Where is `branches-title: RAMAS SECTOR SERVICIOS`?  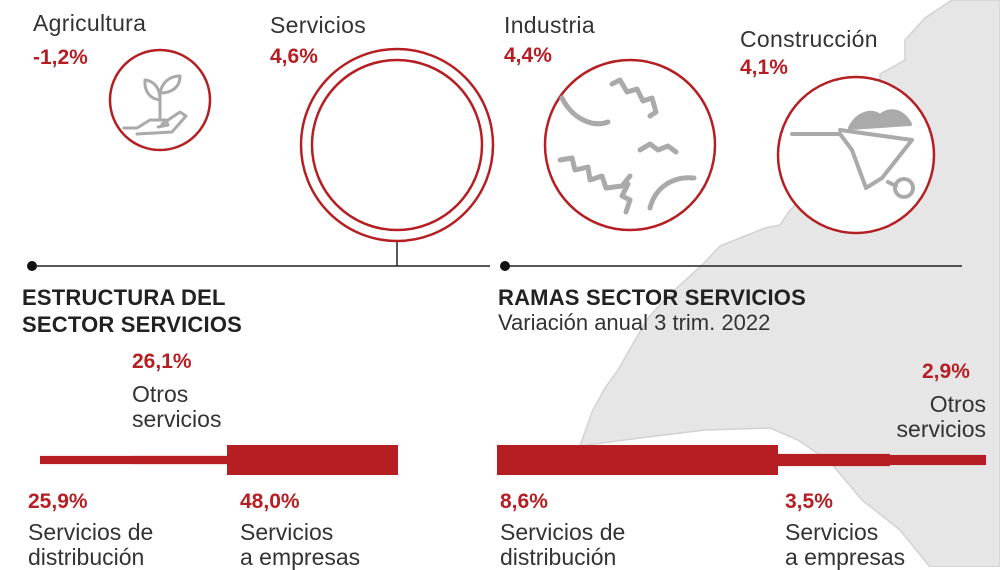 branches-title: RAMAS SECTOR SERVICIOS is located at coordinates (652, 297).